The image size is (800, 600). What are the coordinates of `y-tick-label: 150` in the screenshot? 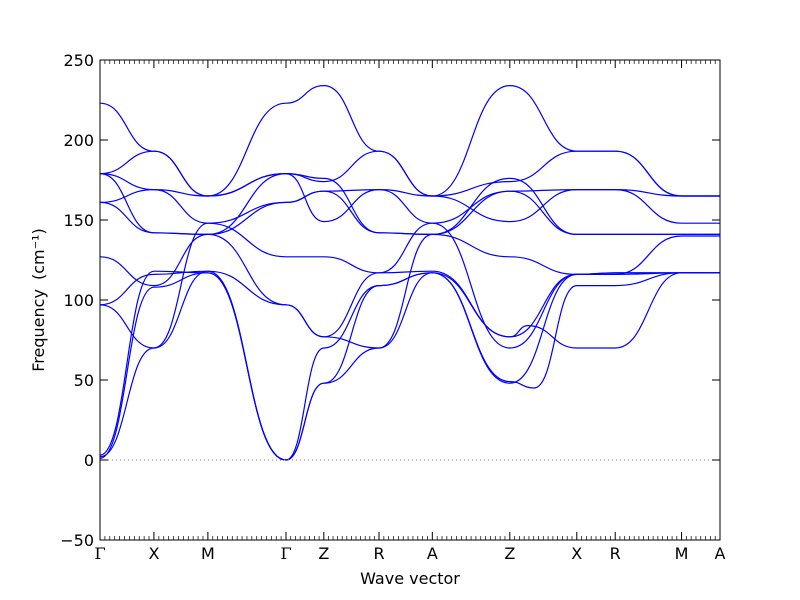 It's located at (78, 220).